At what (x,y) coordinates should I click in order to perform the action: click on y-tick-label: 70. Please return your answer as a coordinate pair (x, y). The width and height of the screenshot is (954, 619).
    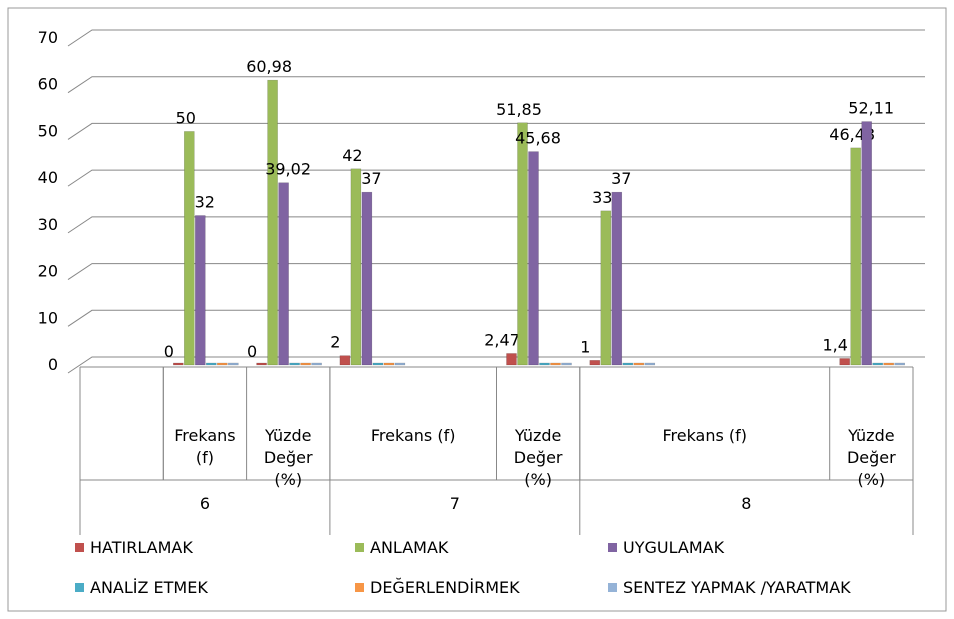
    Looking at the image, I should click on (48, 37).